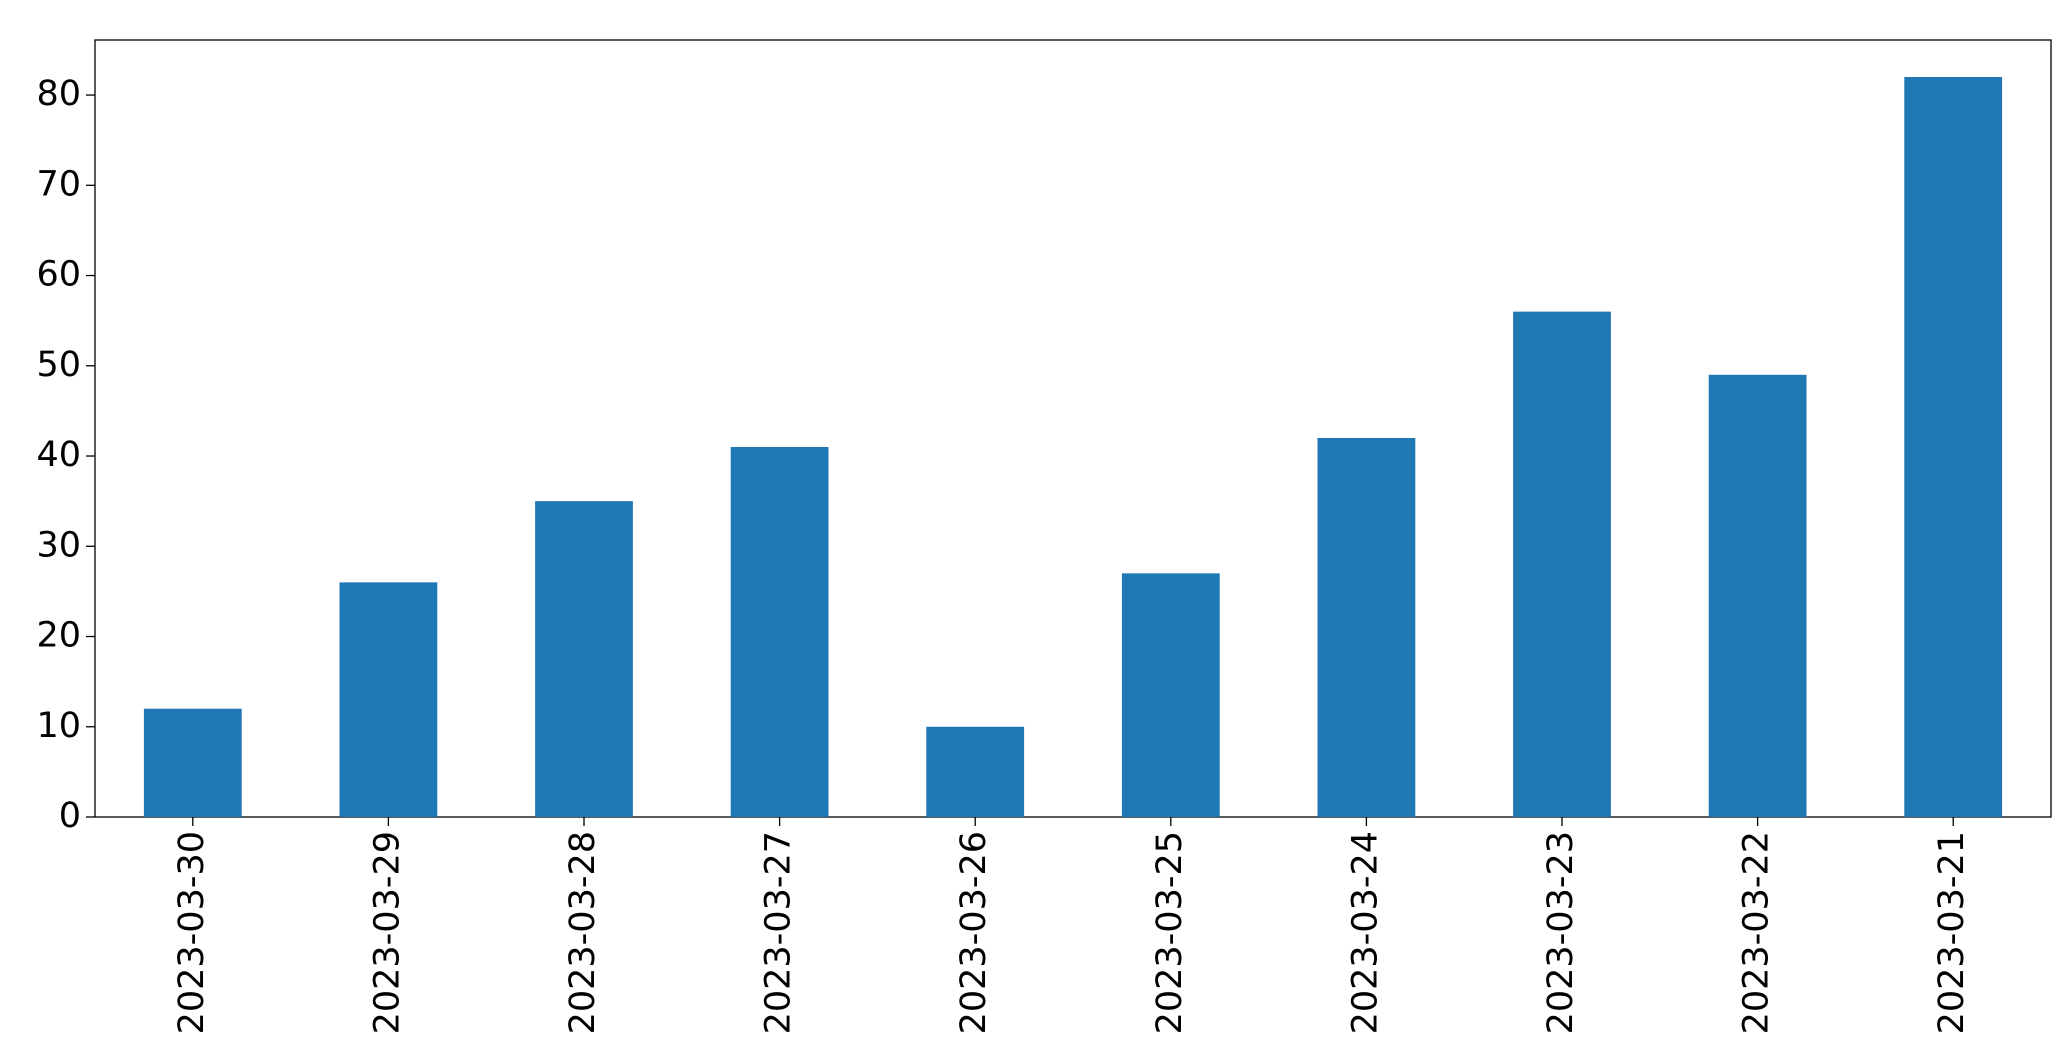 This screenshot has height=1061, width=2071. What do you see at coordinates (387, 932) in the screenshot?
I see `x-tick-label: 2023-03-29` at bounding box center [387, 932].